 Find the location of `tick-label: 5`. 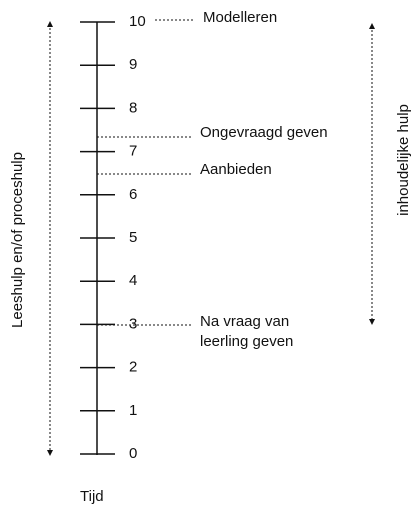

tick-label: 5 is located at coordinates (133, 237).